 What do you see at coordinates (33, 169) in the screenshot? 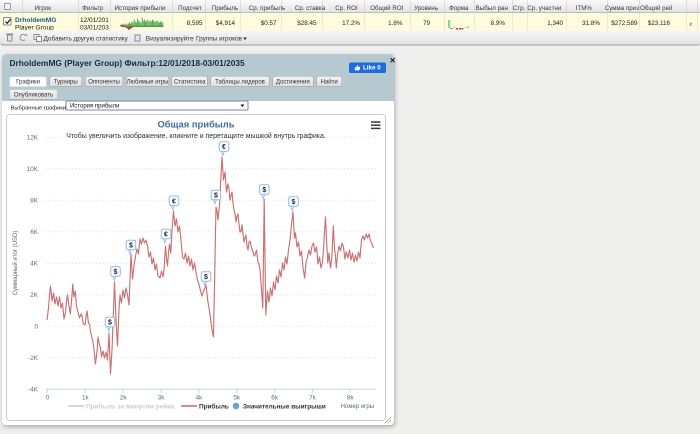
I see `svg-text: 10K` at bounding box center [33, 169].